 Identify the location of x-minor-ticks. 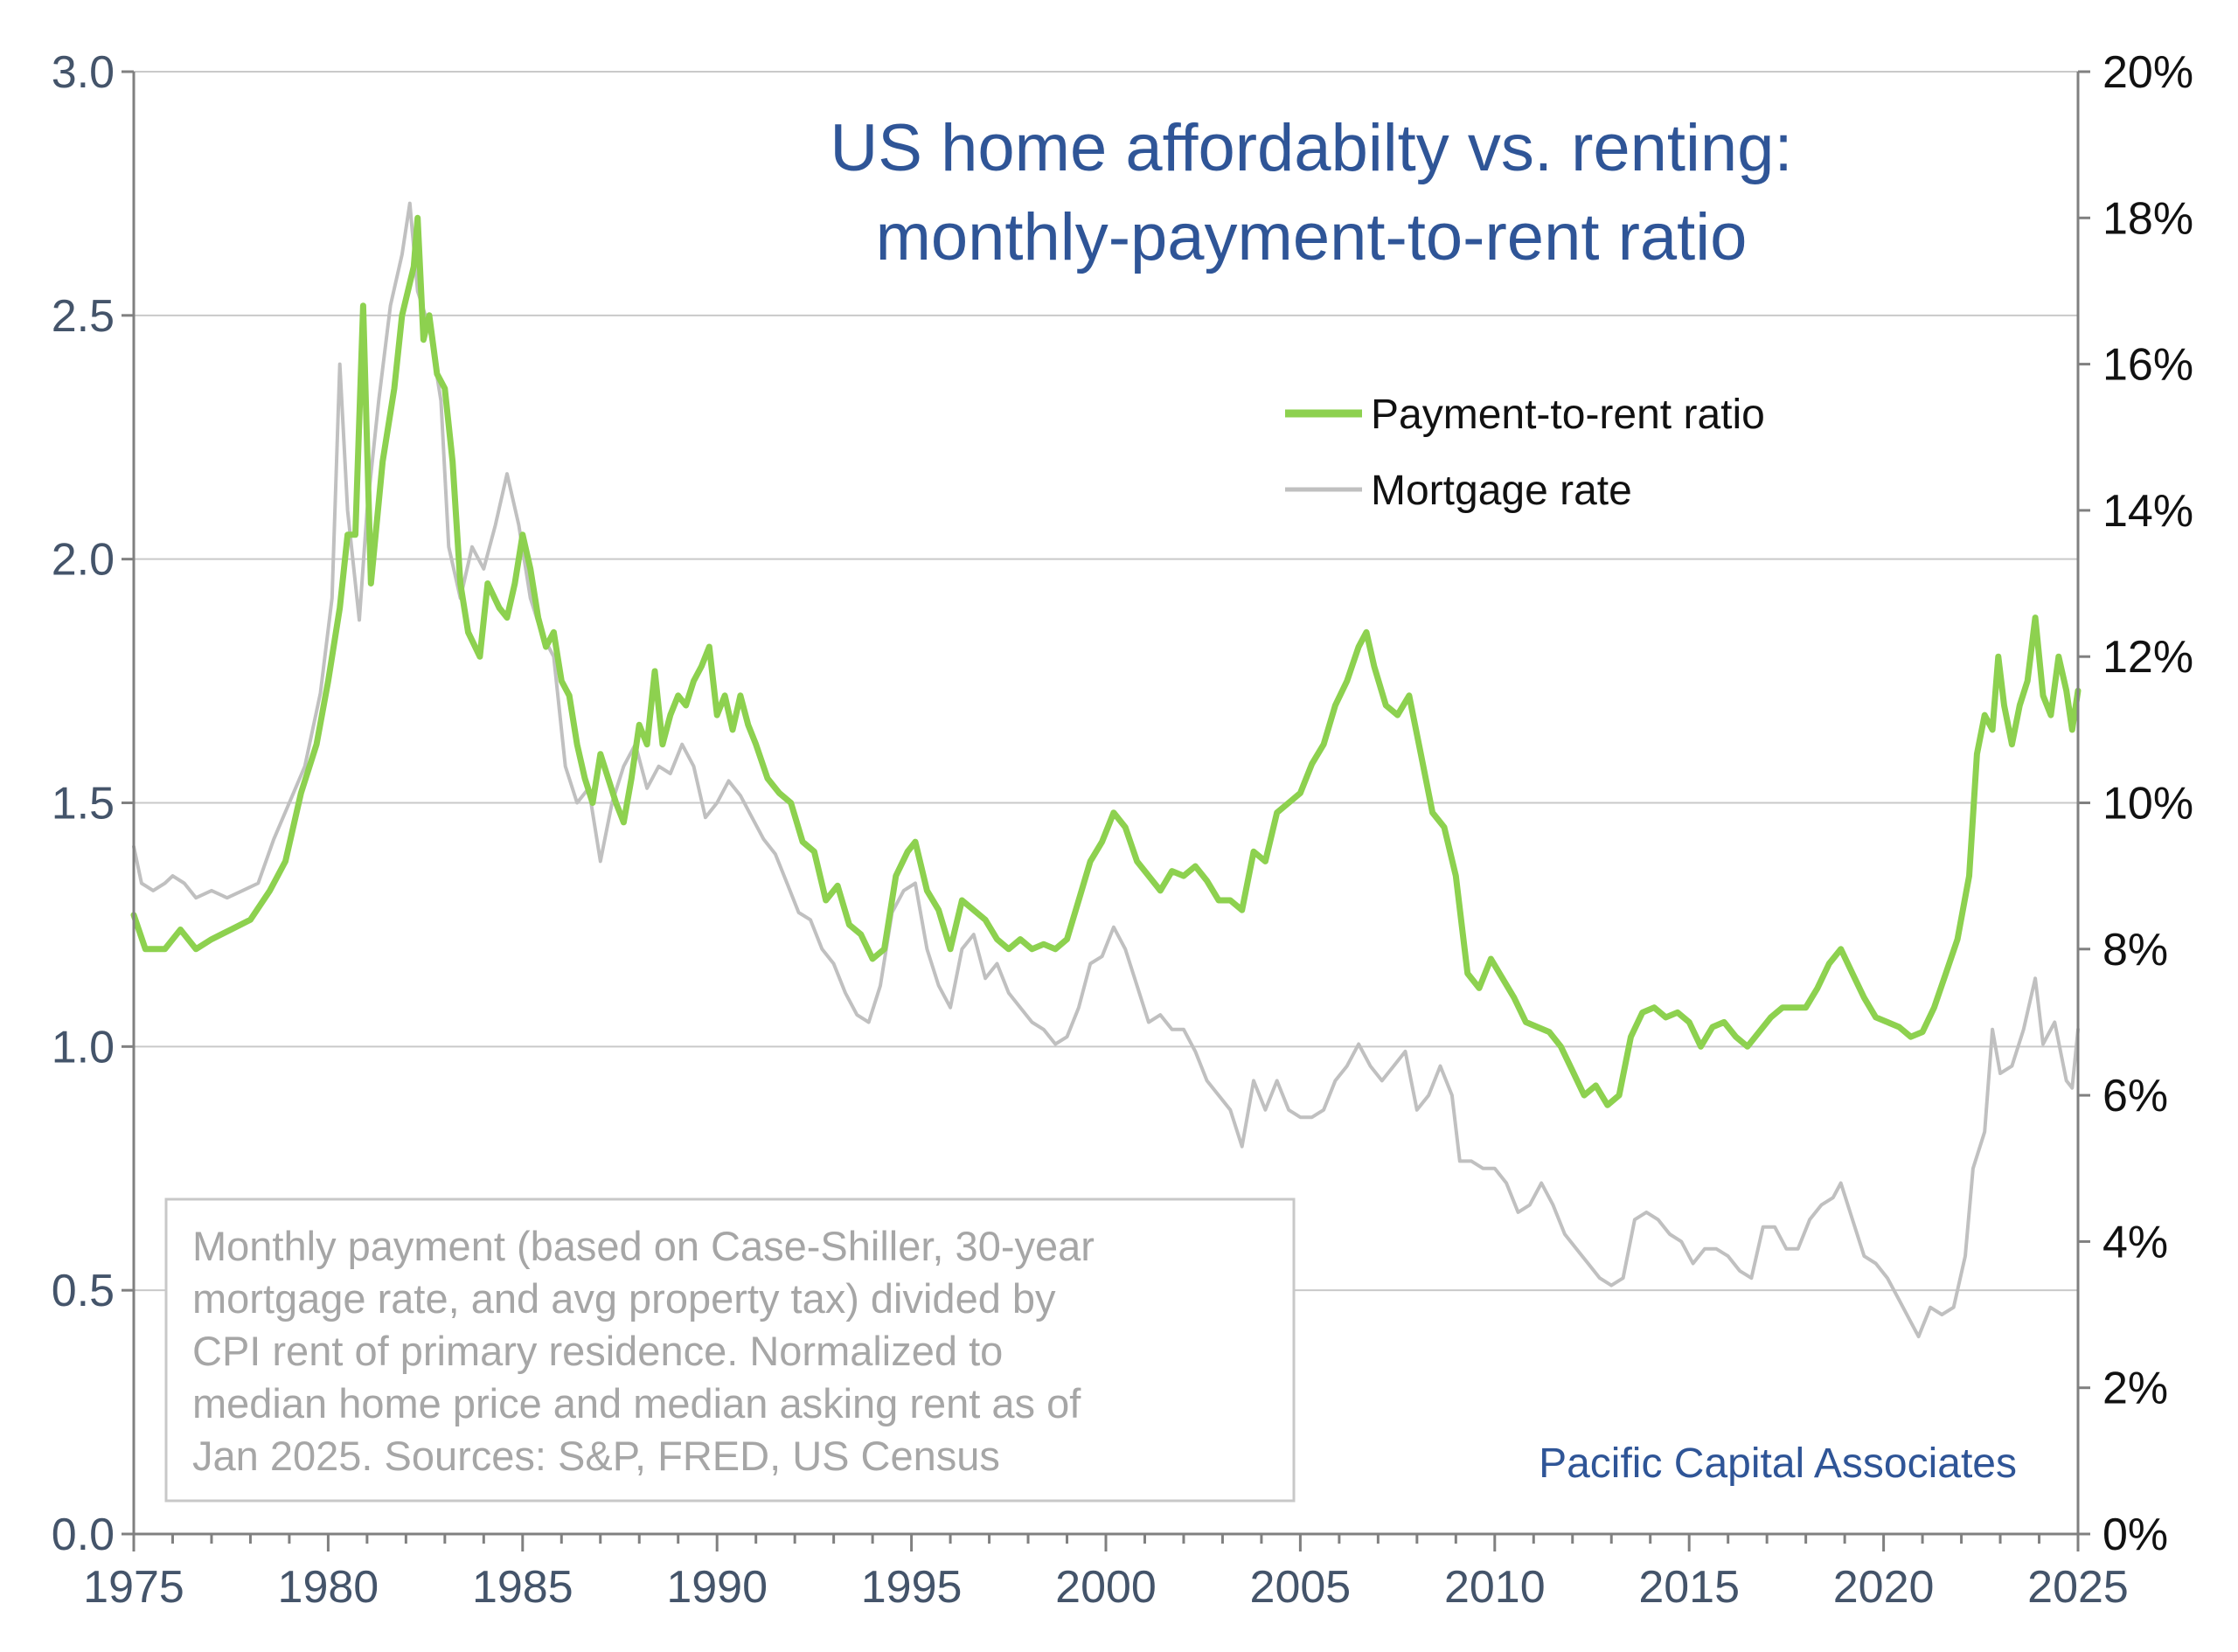
(1106, 1543).